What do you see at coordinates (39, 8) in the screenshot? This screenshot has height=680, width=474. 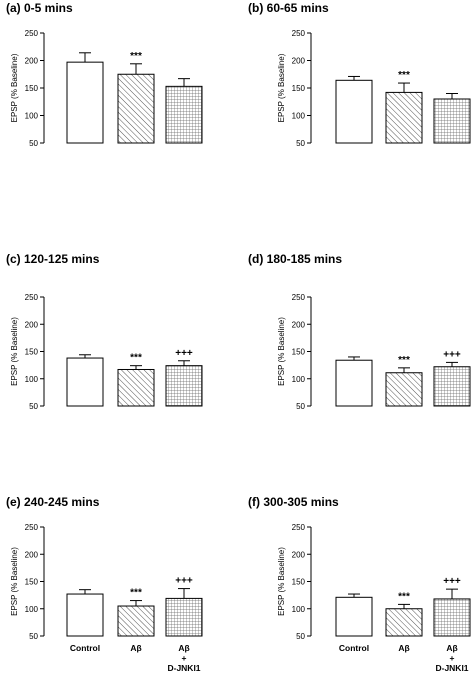 I see `panel-title: (a) 0-5 mins` at bounding box center [39, 8].